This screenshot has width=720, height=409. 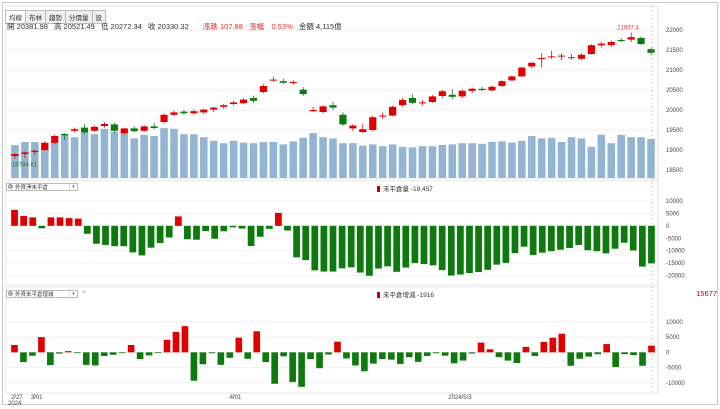 I want to click on tab-settings: 設, so click(x=98, y=17).